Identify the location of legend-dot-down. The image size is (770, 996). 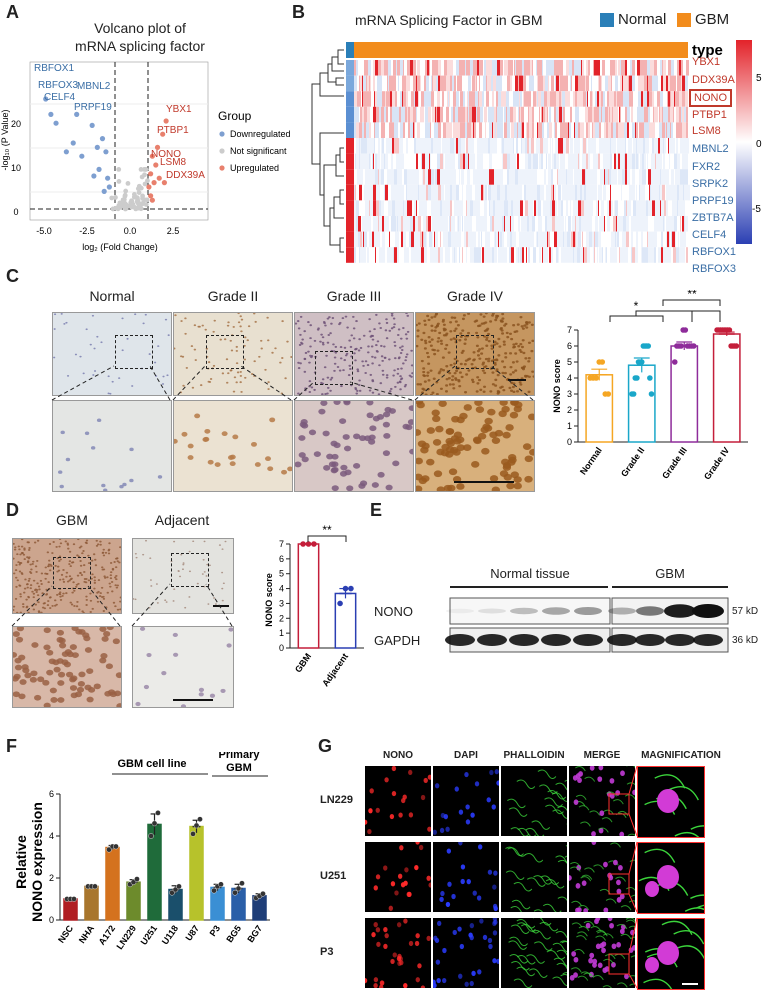
(222, 134).